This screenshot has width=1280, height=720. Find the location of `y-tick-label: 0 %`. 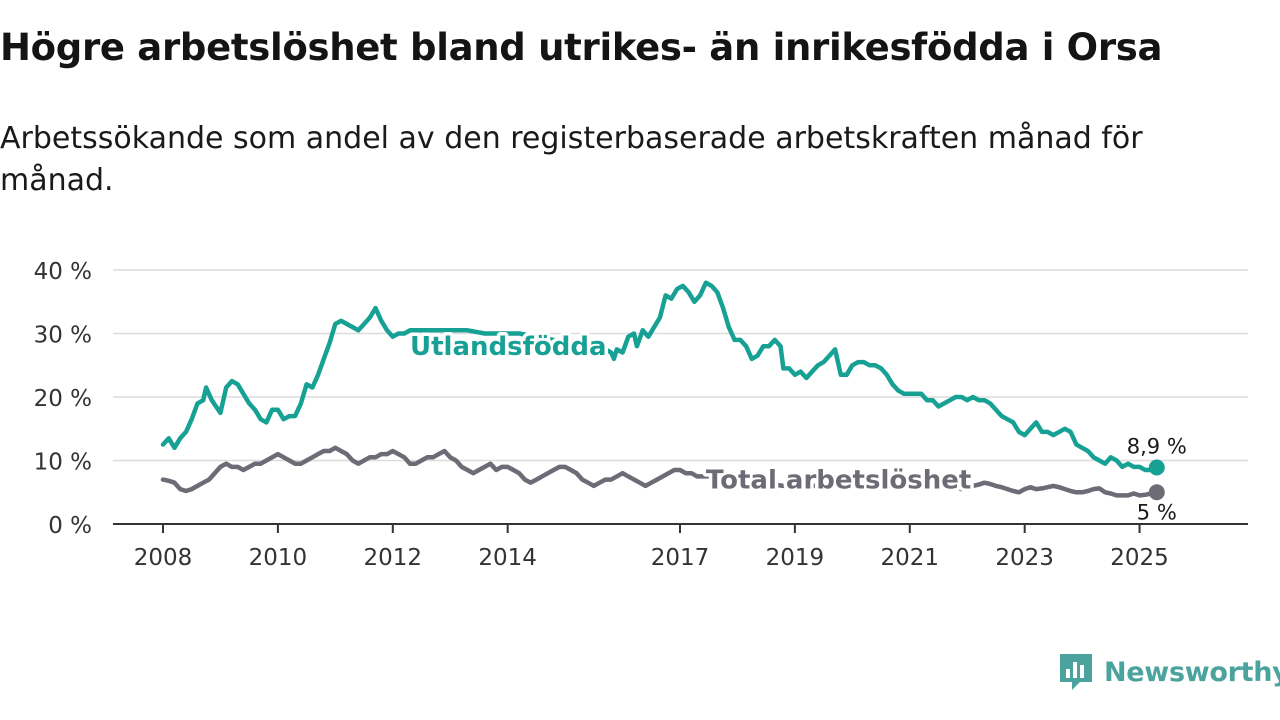

y-tick-label: 0 % is located at coordinates (70, 526).